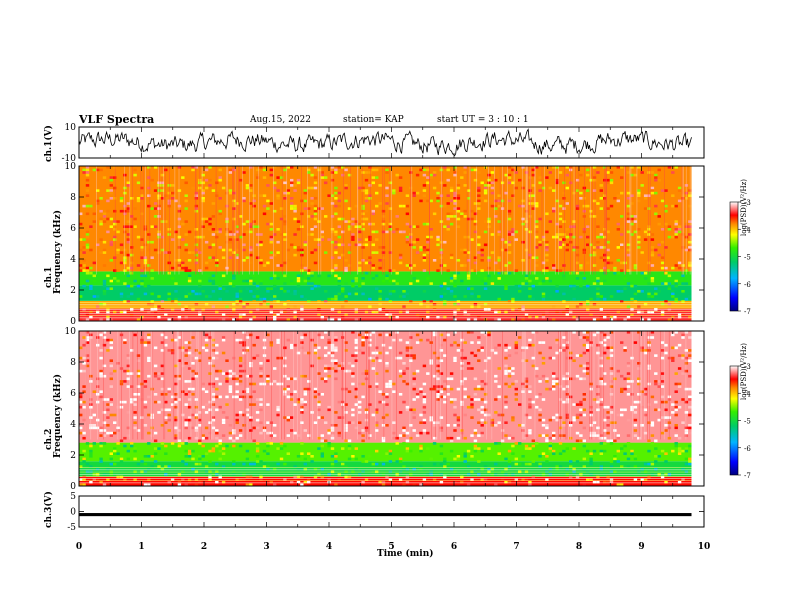 The width and height of the screenshot is (792, 612). I want to click on colorbar-tick-label: -5, so click(747, 422).